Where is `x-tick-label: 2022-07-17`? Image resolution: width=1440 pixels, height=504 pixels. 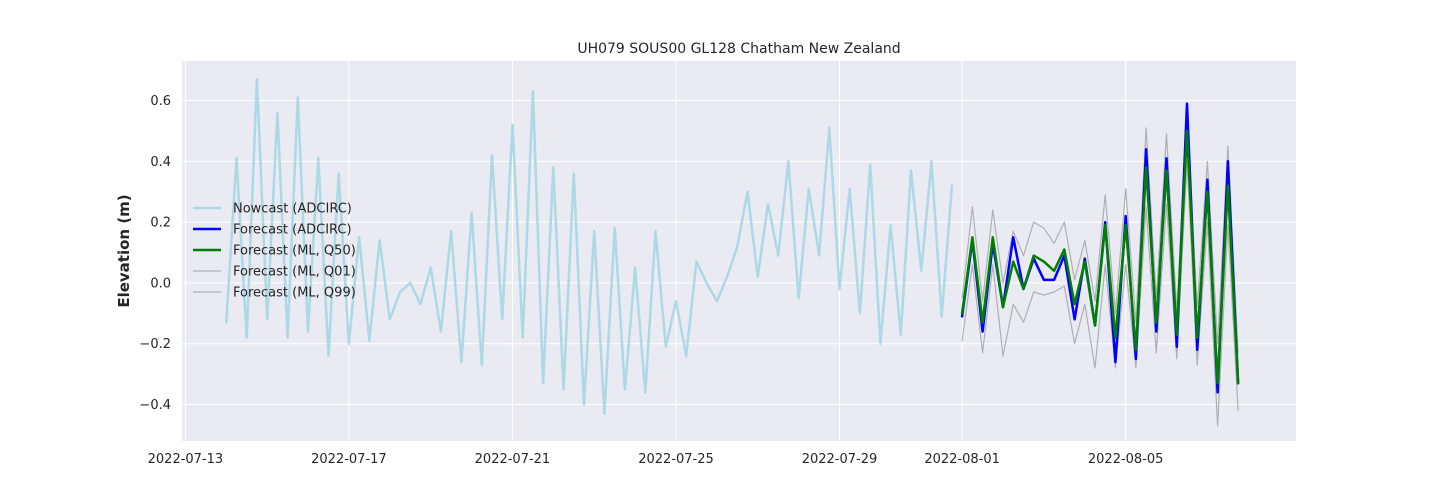 x-tick-label: 2022-07-17 is located at coordinates (349, 459).